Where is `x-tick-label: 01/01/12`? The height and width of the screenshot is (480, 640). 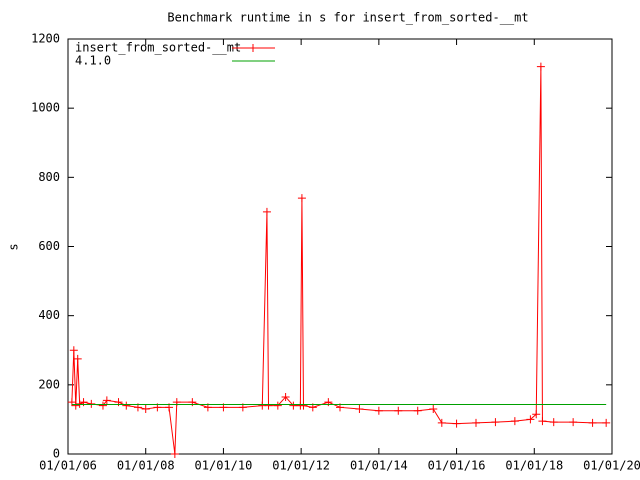
x-tick-label: 01/01/12 is located at coordinates (301, 466).